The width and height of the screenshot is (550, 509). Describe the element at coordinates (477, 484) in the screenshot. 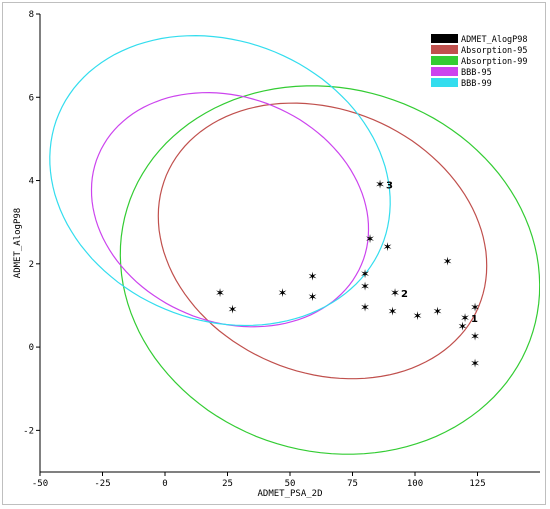

I see `x-tick-label: 125` at that location.